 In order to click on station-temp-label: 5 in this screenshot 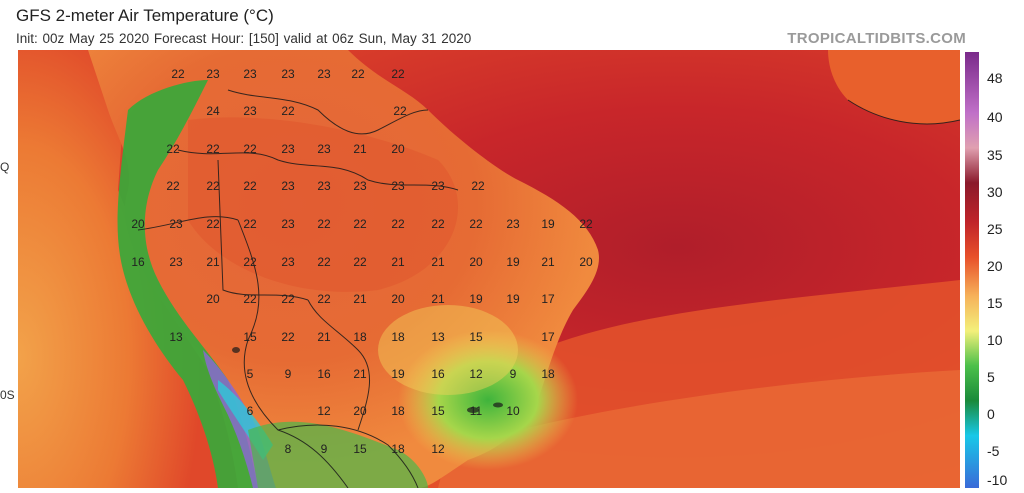, I will do `click(250, 374)`.